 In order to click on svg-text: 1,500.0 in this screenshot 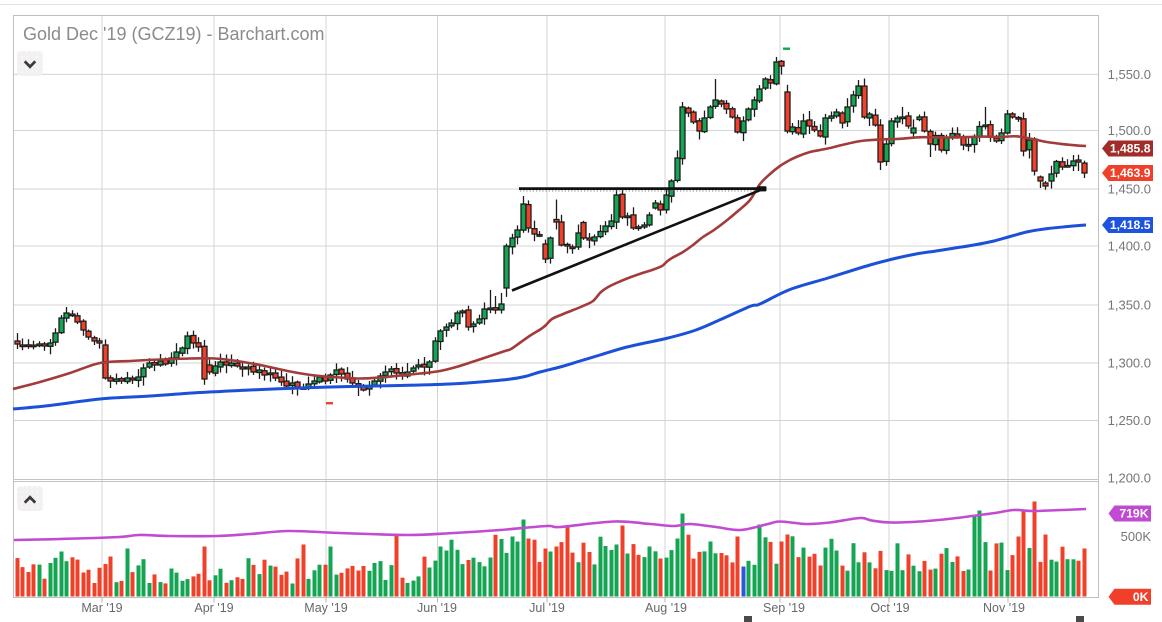, I will do `click(1129, 130)`.